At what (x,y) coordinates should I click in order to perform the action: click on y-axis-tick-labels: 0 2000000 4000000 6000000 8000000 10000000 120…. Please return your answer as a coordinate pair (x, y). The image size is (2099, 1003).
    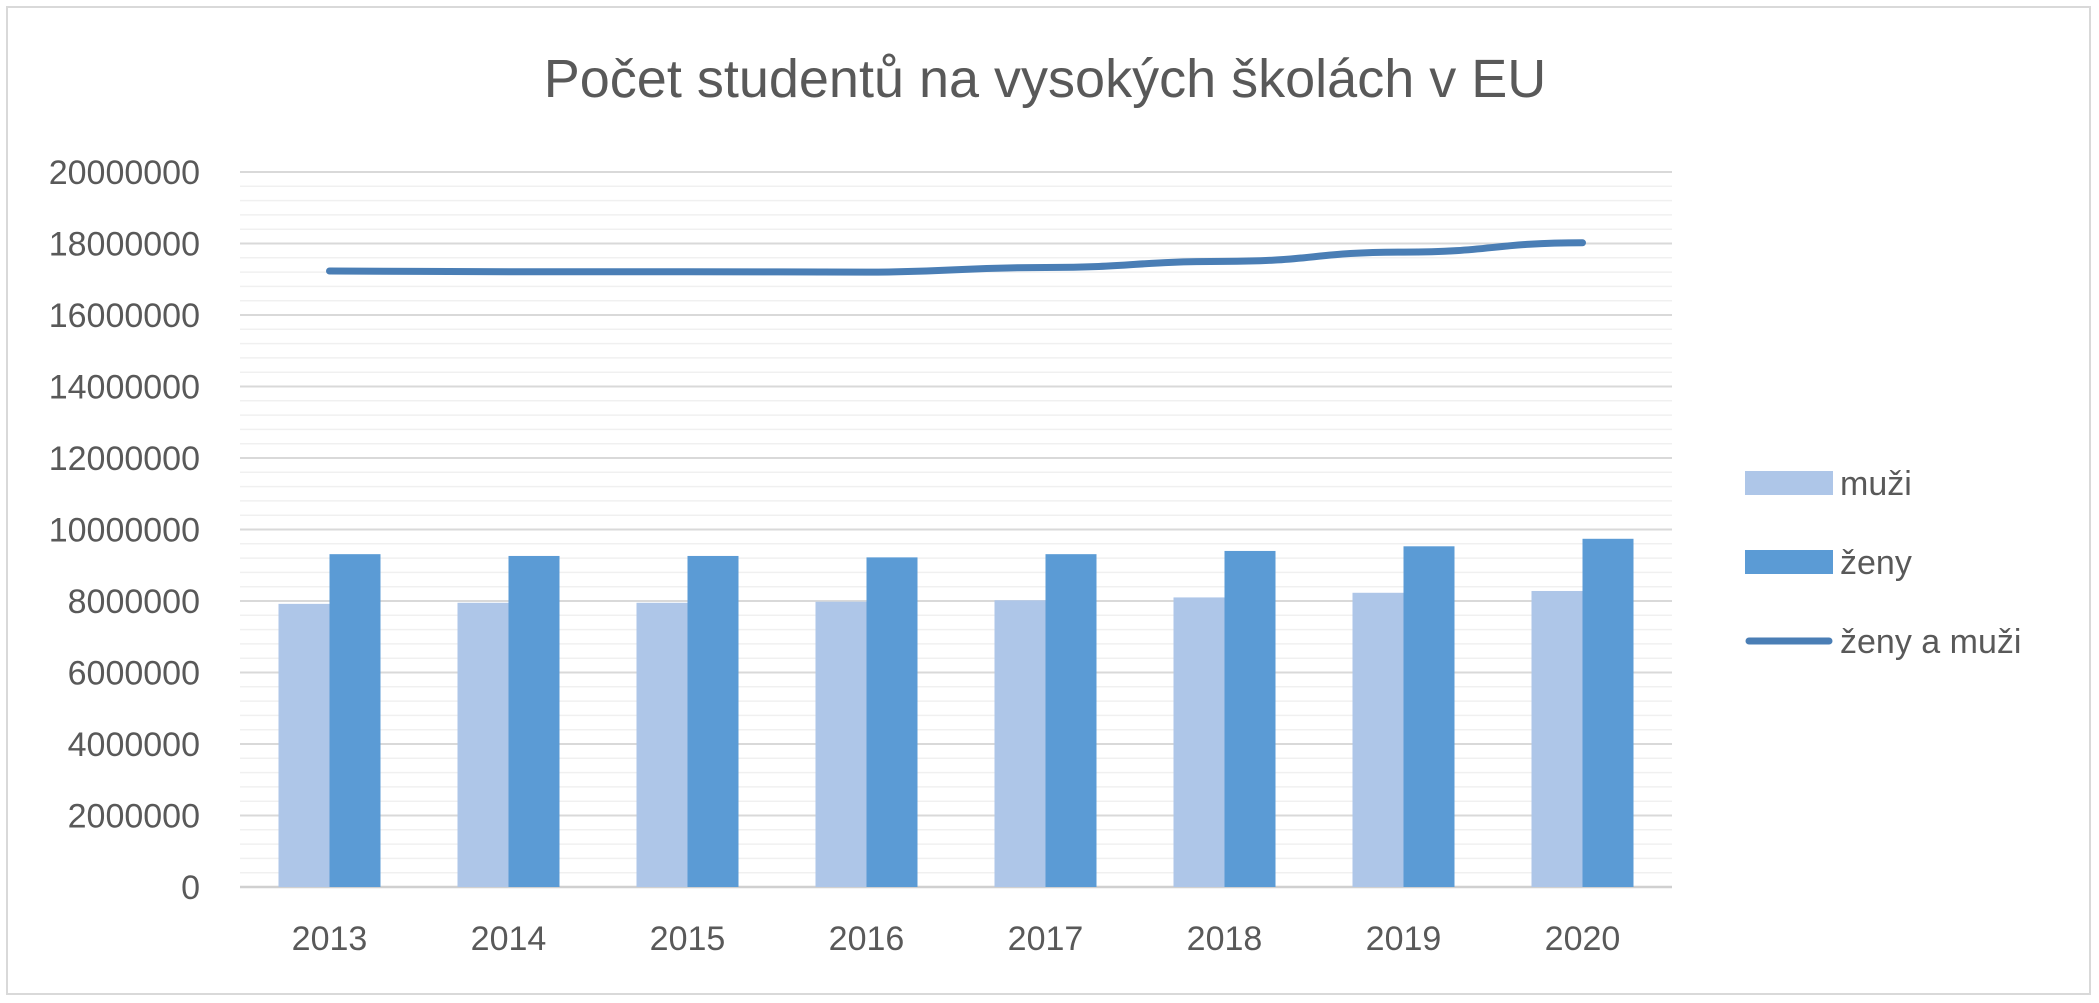
    Looking at the image, I should click on (124, 530).